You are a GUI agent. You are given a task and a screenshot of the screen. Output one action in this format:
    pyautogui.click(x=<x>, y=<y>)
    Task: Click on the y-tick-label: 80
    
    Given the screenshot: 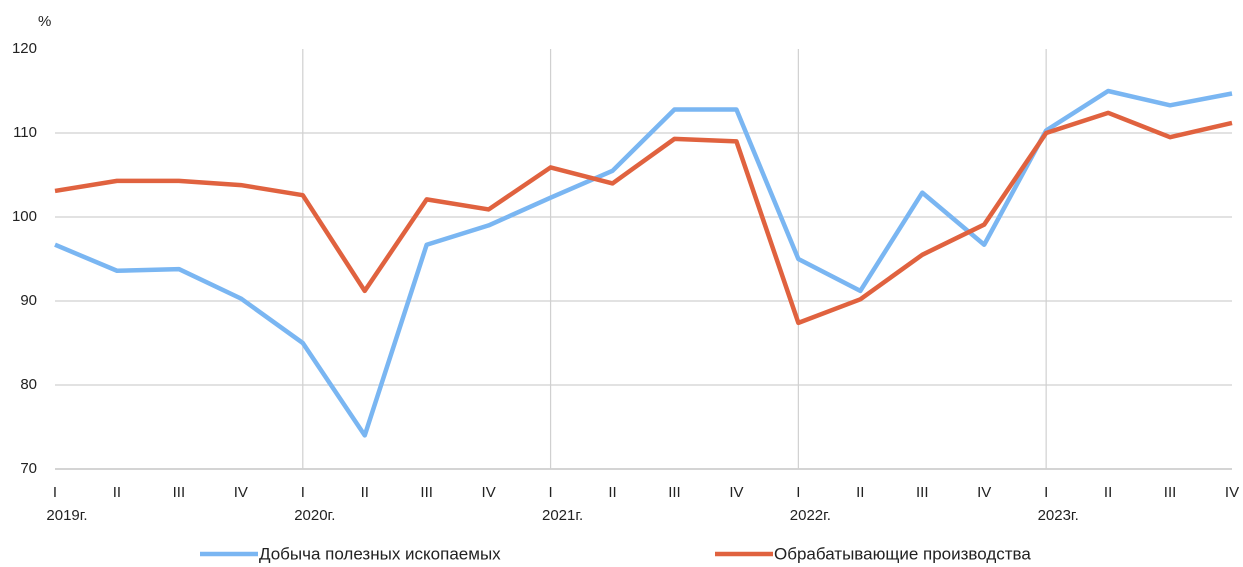 What is the action you would take?
    pyautogui.click(x=28, y=384)
    